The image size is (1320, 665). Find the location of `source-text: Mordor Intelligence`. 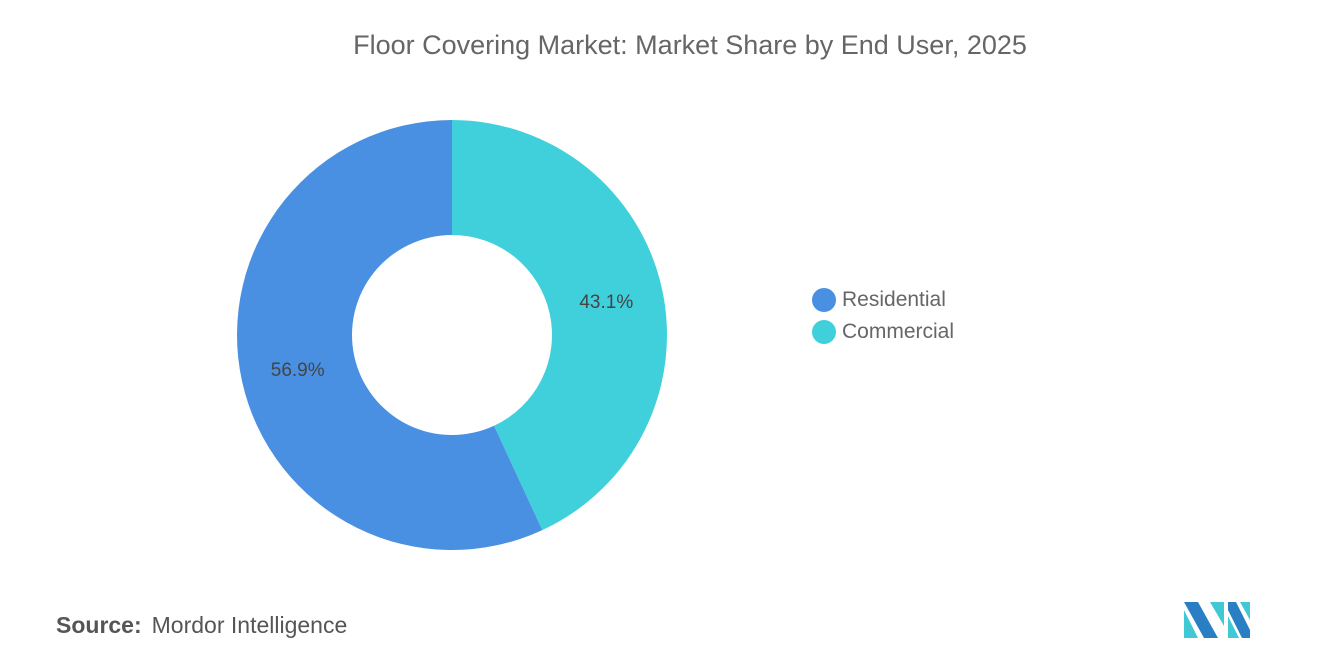

source-text: Mordor Intelligence is located at coordinates (249, 625).